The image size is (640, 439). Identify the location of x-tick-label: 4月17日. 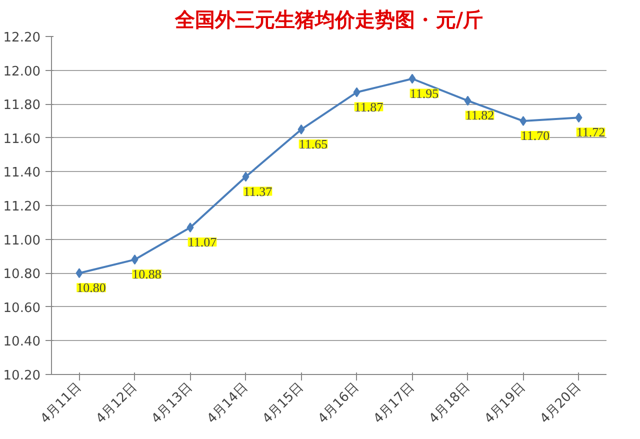
(394, 403).